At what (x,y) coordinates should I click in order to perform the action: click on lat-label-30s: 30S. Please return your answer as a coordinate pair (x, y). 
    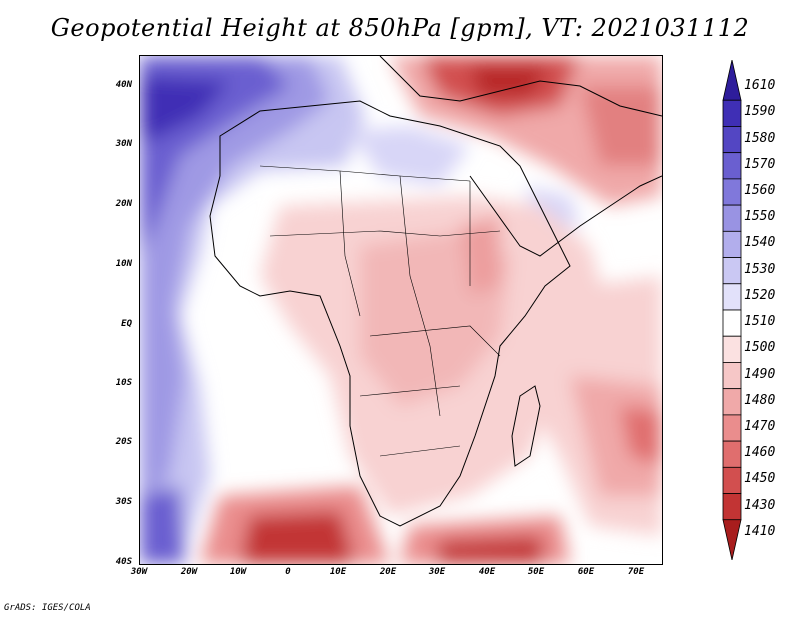
    Looking at the image, I should click on (123, 502).